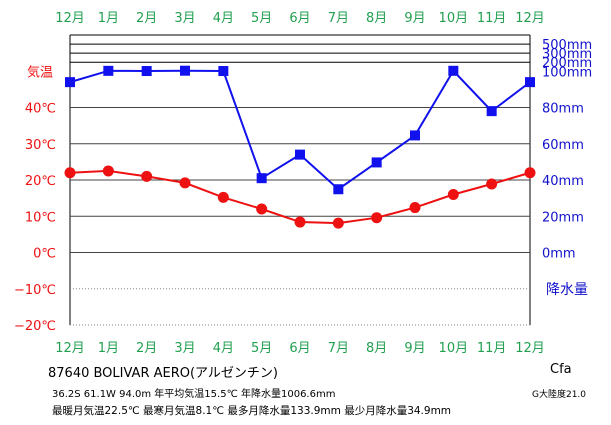 The image size is (611, 425). I want to click on month-label-top: 2月, so click(146, 18).